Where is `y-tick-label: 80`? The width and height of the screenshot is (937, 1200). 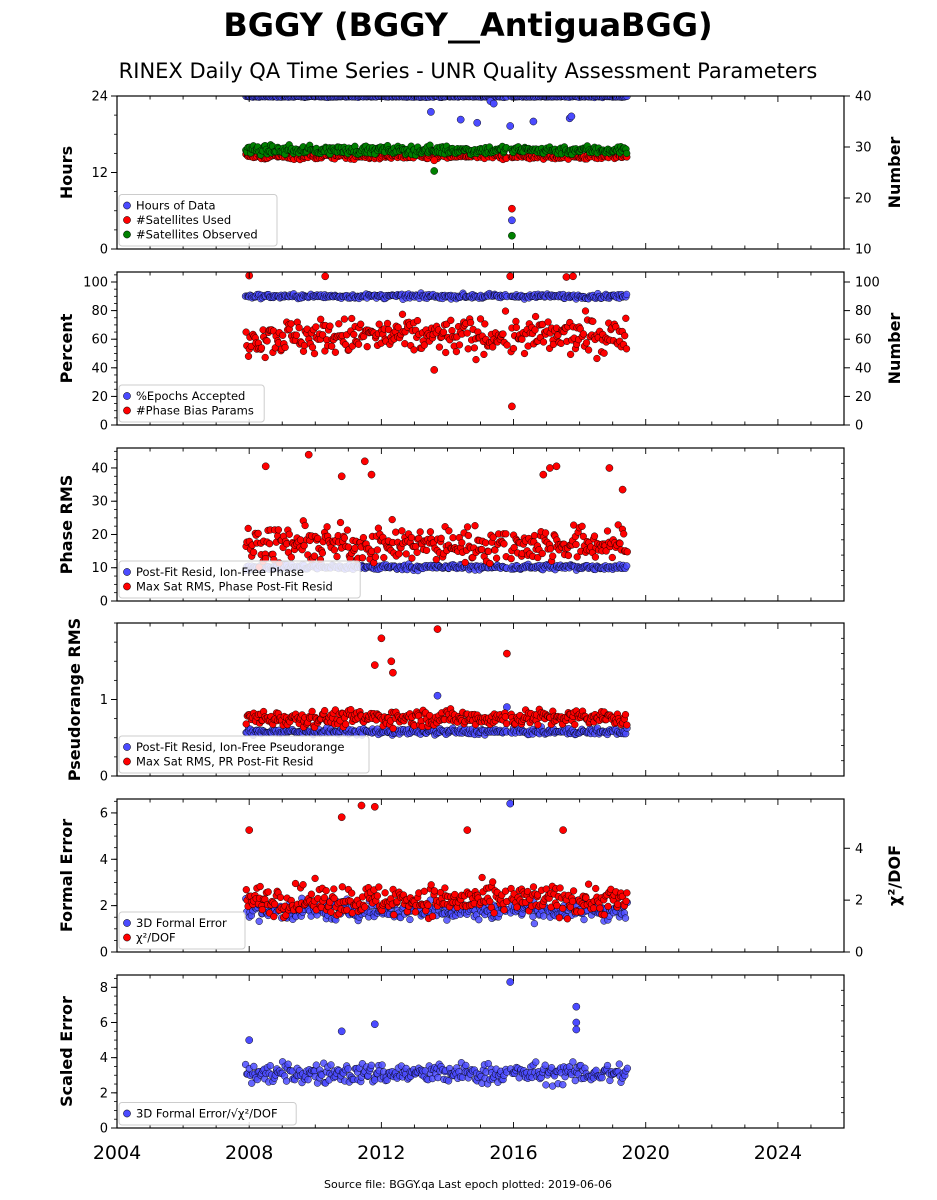 y-tick-label: 80 is located at coordinates (99, 311).